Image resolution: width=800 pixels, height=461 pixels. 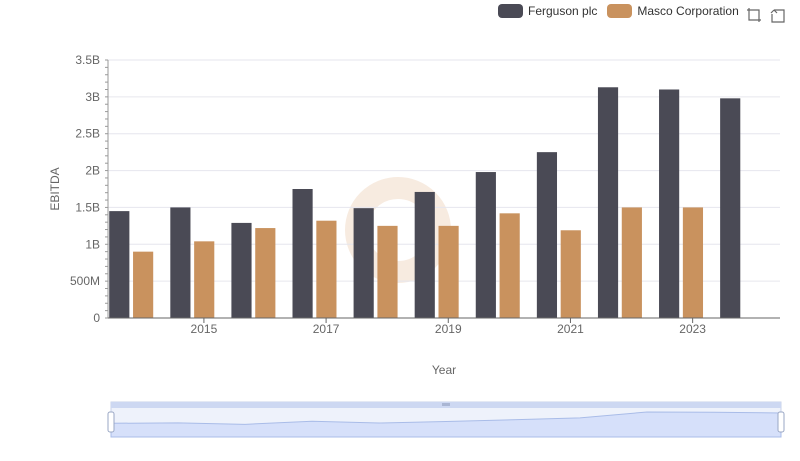 What do you see at coordinates (510, 11) in the screenshot?
I see `legend-swatch-ferguson` at bounding box center [510, 11].